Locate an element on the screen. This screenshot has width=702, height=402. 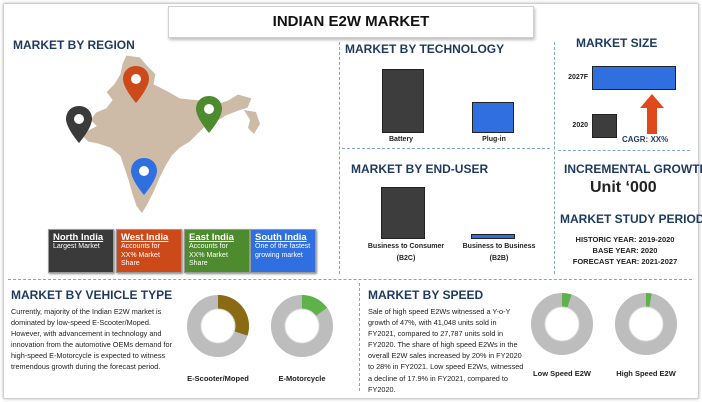
tick-label-b2c-sub: (B2C) is located at coordinates (406, 258).